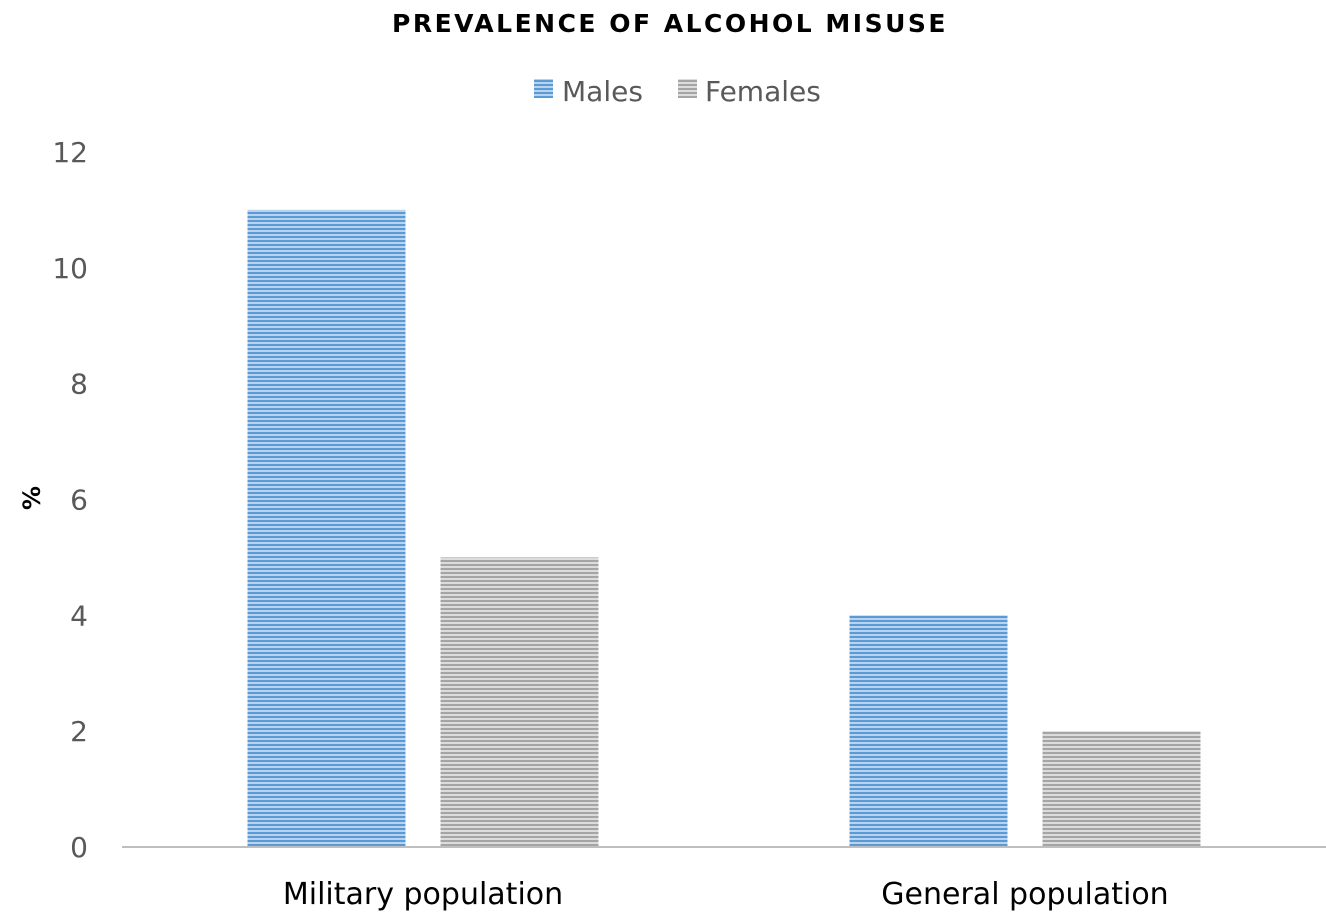 The image size is (1326, 914). I want to click on y-tick-label: 10, so click(70, 268).